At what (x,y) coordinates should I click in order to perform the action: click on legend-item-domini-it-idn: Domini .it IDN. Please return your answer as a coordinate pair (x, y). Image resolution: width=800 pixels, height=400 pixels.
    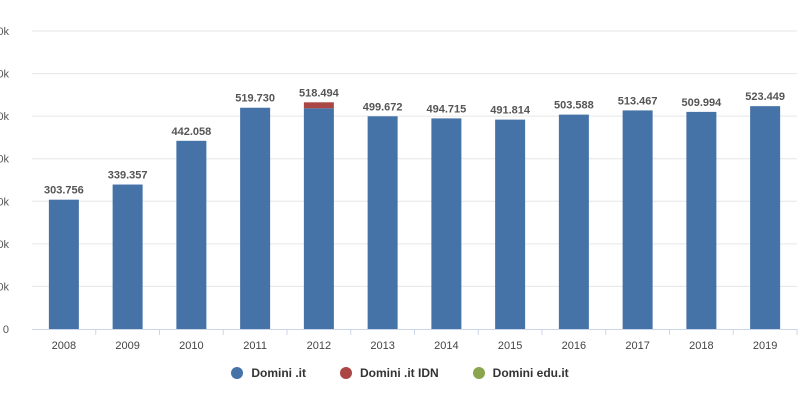
    Looking at the image, I should click on (389, 373).